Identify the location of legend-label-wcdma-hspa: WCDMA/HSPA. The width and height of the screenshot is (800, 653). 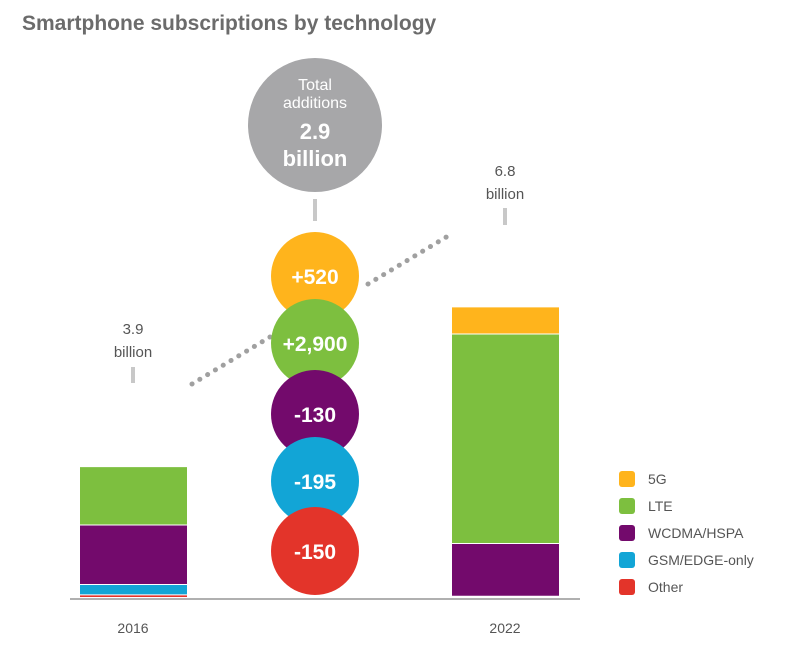
(696, 533).